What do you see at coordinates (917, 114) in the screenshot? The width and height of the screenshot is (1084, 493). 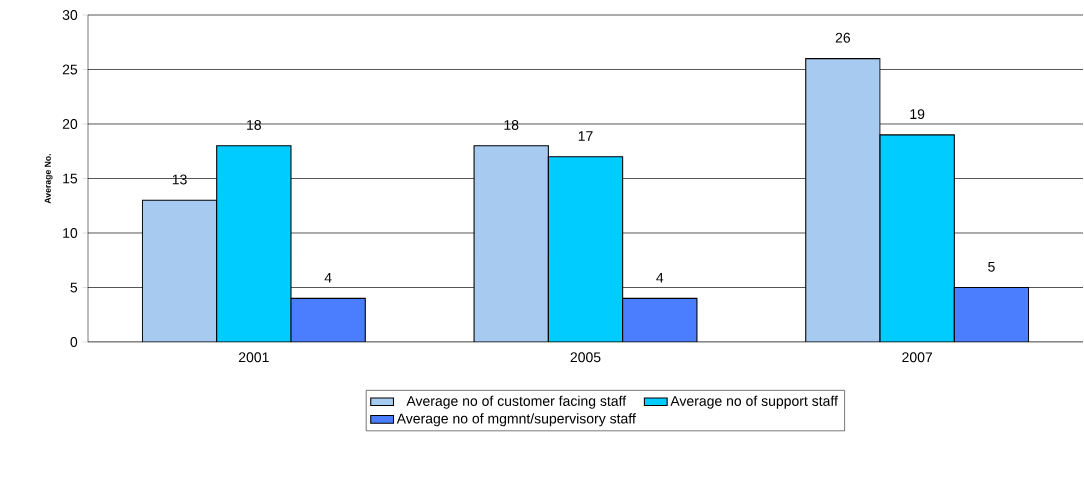 I see `data-label: 19` at bounding box center [917, 114].